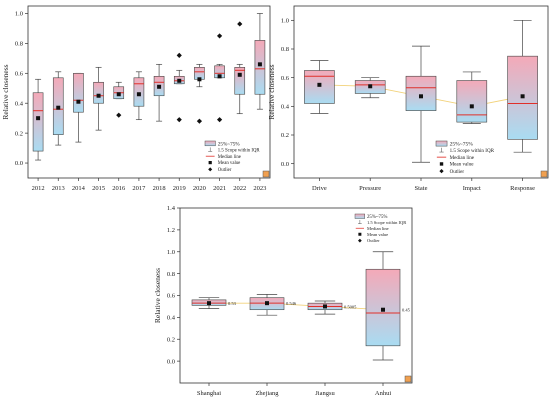 Image resolution: width=550 pixels, height=400 pixels. Describe the element at coordinates (209, 393) in the screenshot. I see `x-tick-label: Shanghai` at that location.